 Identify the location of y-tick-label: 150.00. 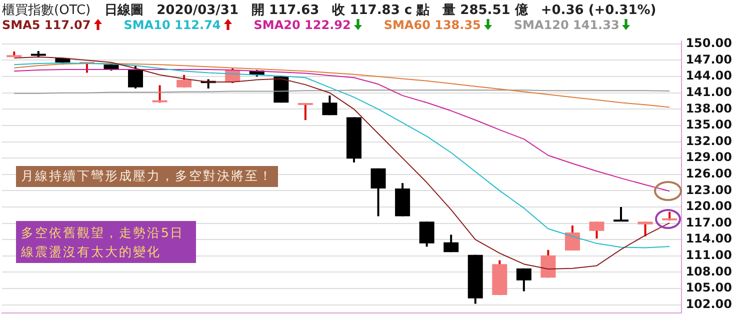
(709, 43).